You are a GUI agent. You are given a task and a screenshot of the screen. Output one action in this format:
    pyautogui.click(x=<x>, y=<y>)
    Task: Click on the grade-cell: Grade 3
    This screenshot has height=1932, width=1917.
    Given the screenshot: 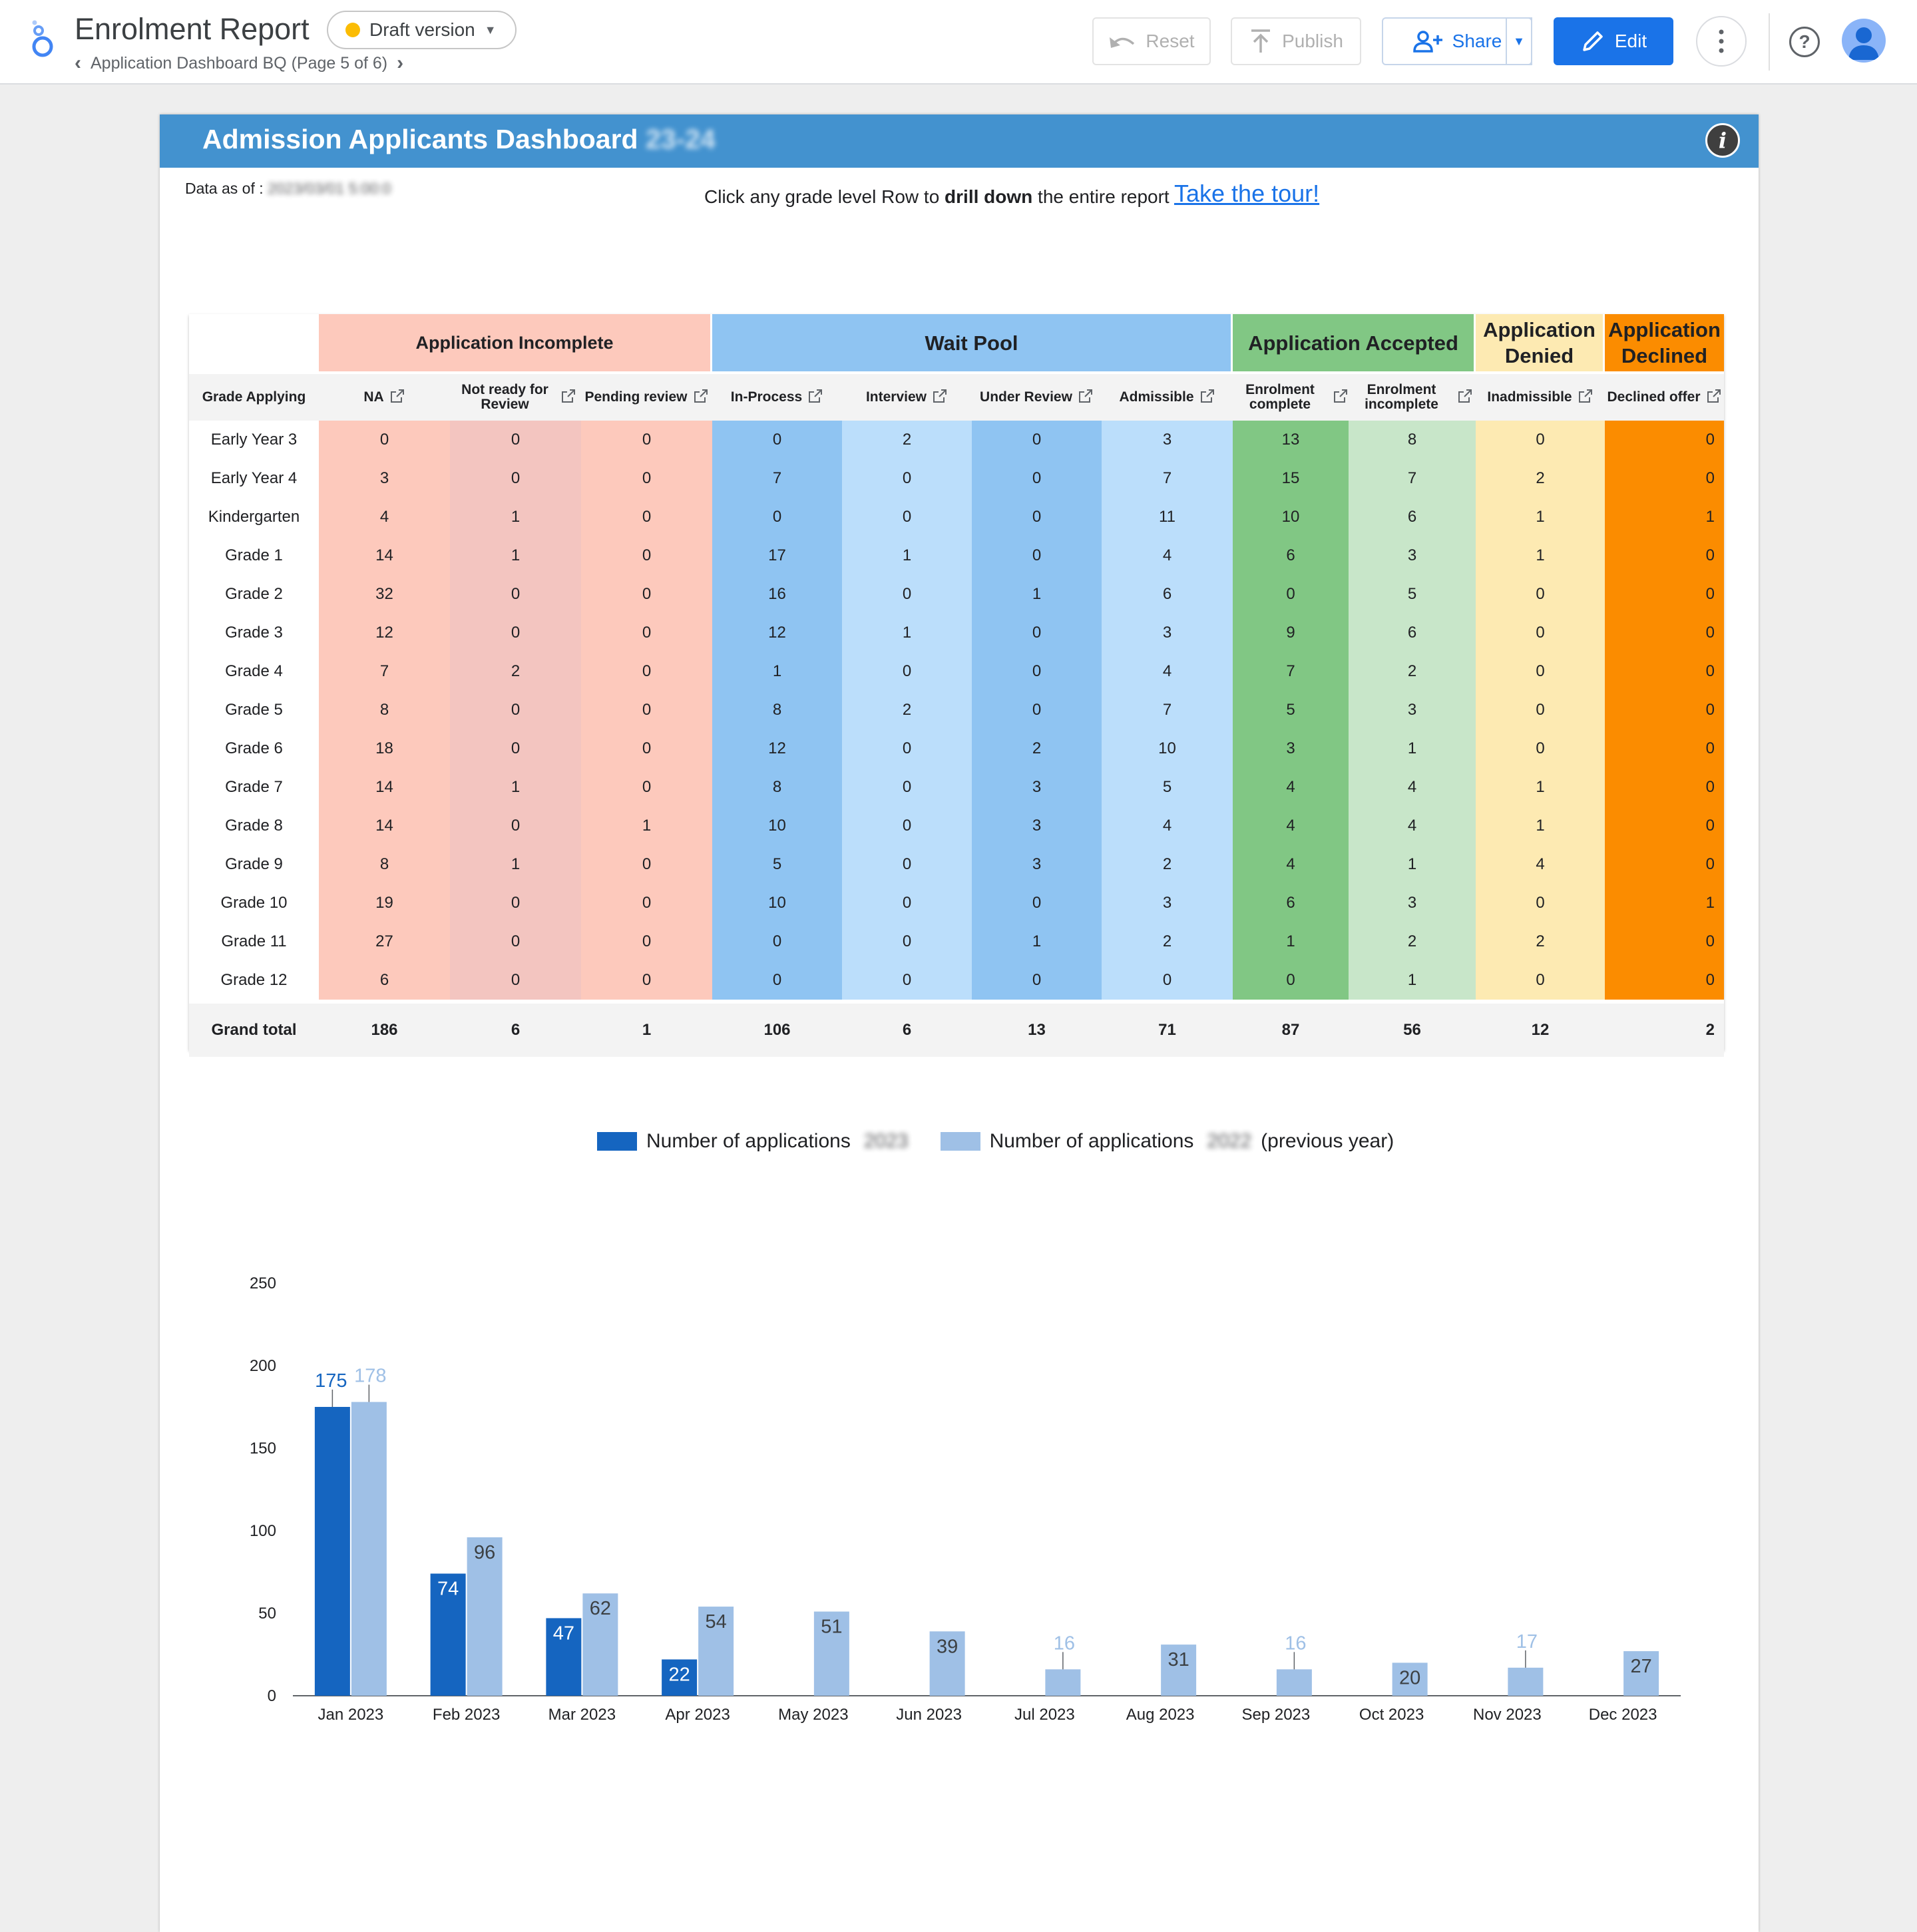 What is the action you would take?
    pyautogui.click(x=254, y=633)
    